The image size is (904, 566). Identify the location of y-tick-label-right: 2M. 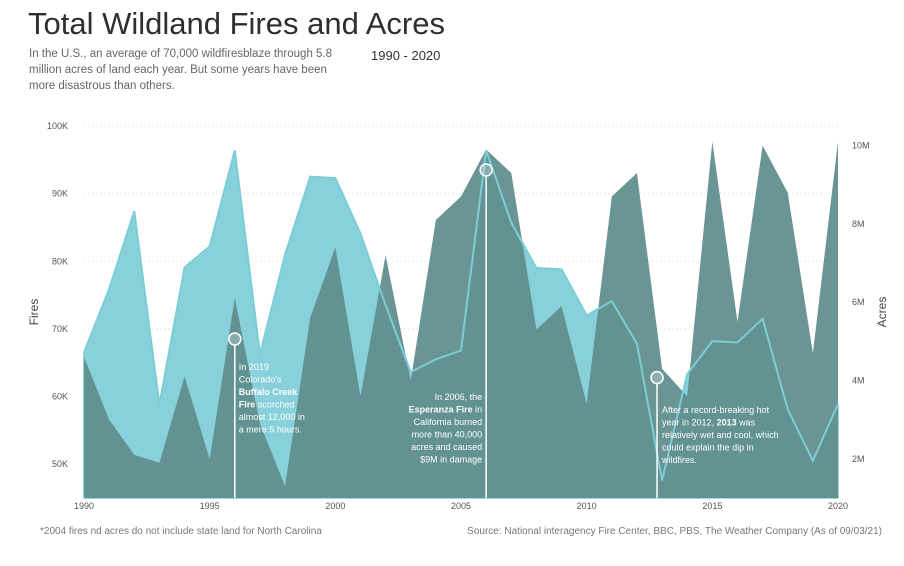
(858, 459).